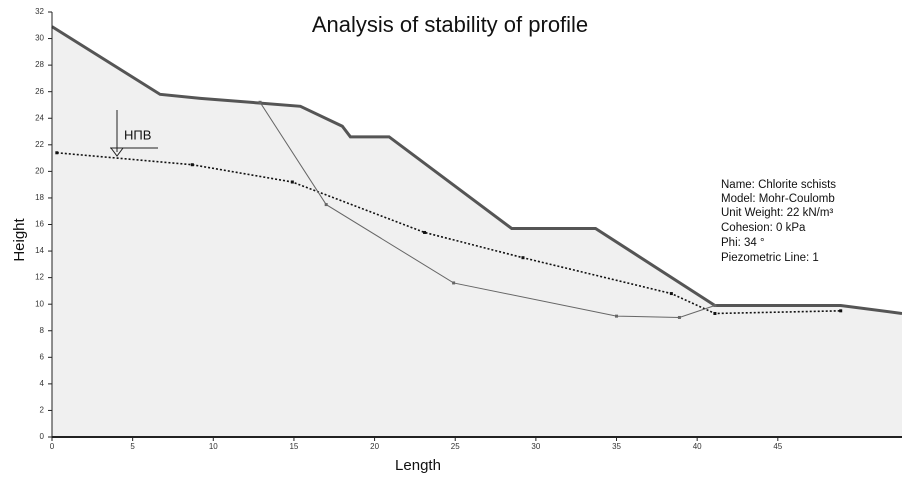 The height and width of the screenshot is (478, 902). I want to click on y-tick-label: 2, so click(42, 410).